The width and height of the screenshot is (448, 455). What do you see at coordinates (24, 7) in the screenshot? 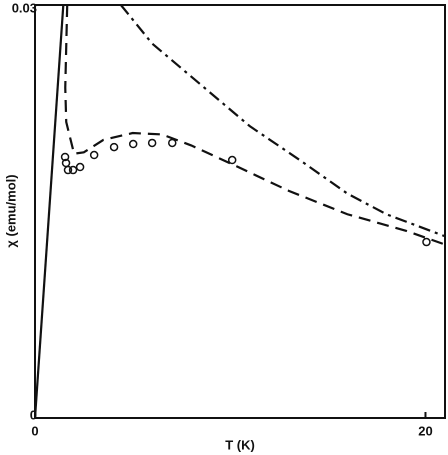
I see `y-tick-label: 0.03` at bounding box center [24, 7].